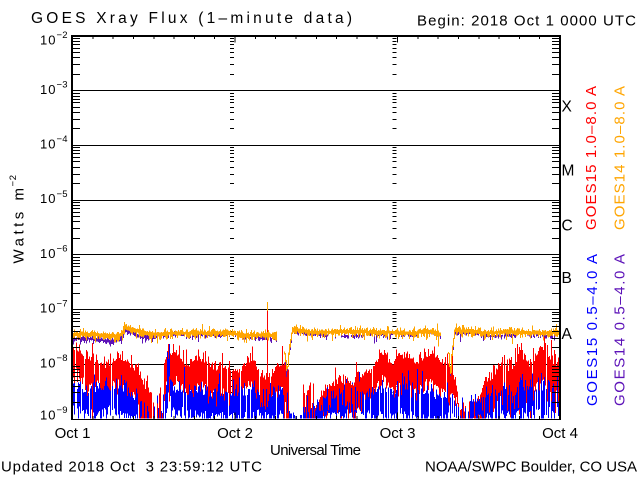 The height and width of the screenshot is (485, 640). Describe the element at coordinates (191, 18) in the screenshot. I see `svg-text: GOES Xray Flux (1–minute data)` at that location.